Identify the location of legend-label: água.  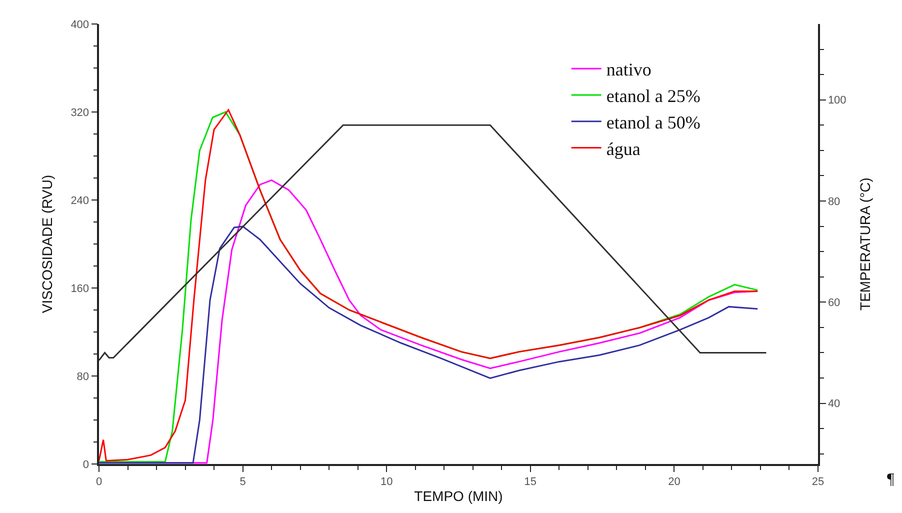
(623, 148).